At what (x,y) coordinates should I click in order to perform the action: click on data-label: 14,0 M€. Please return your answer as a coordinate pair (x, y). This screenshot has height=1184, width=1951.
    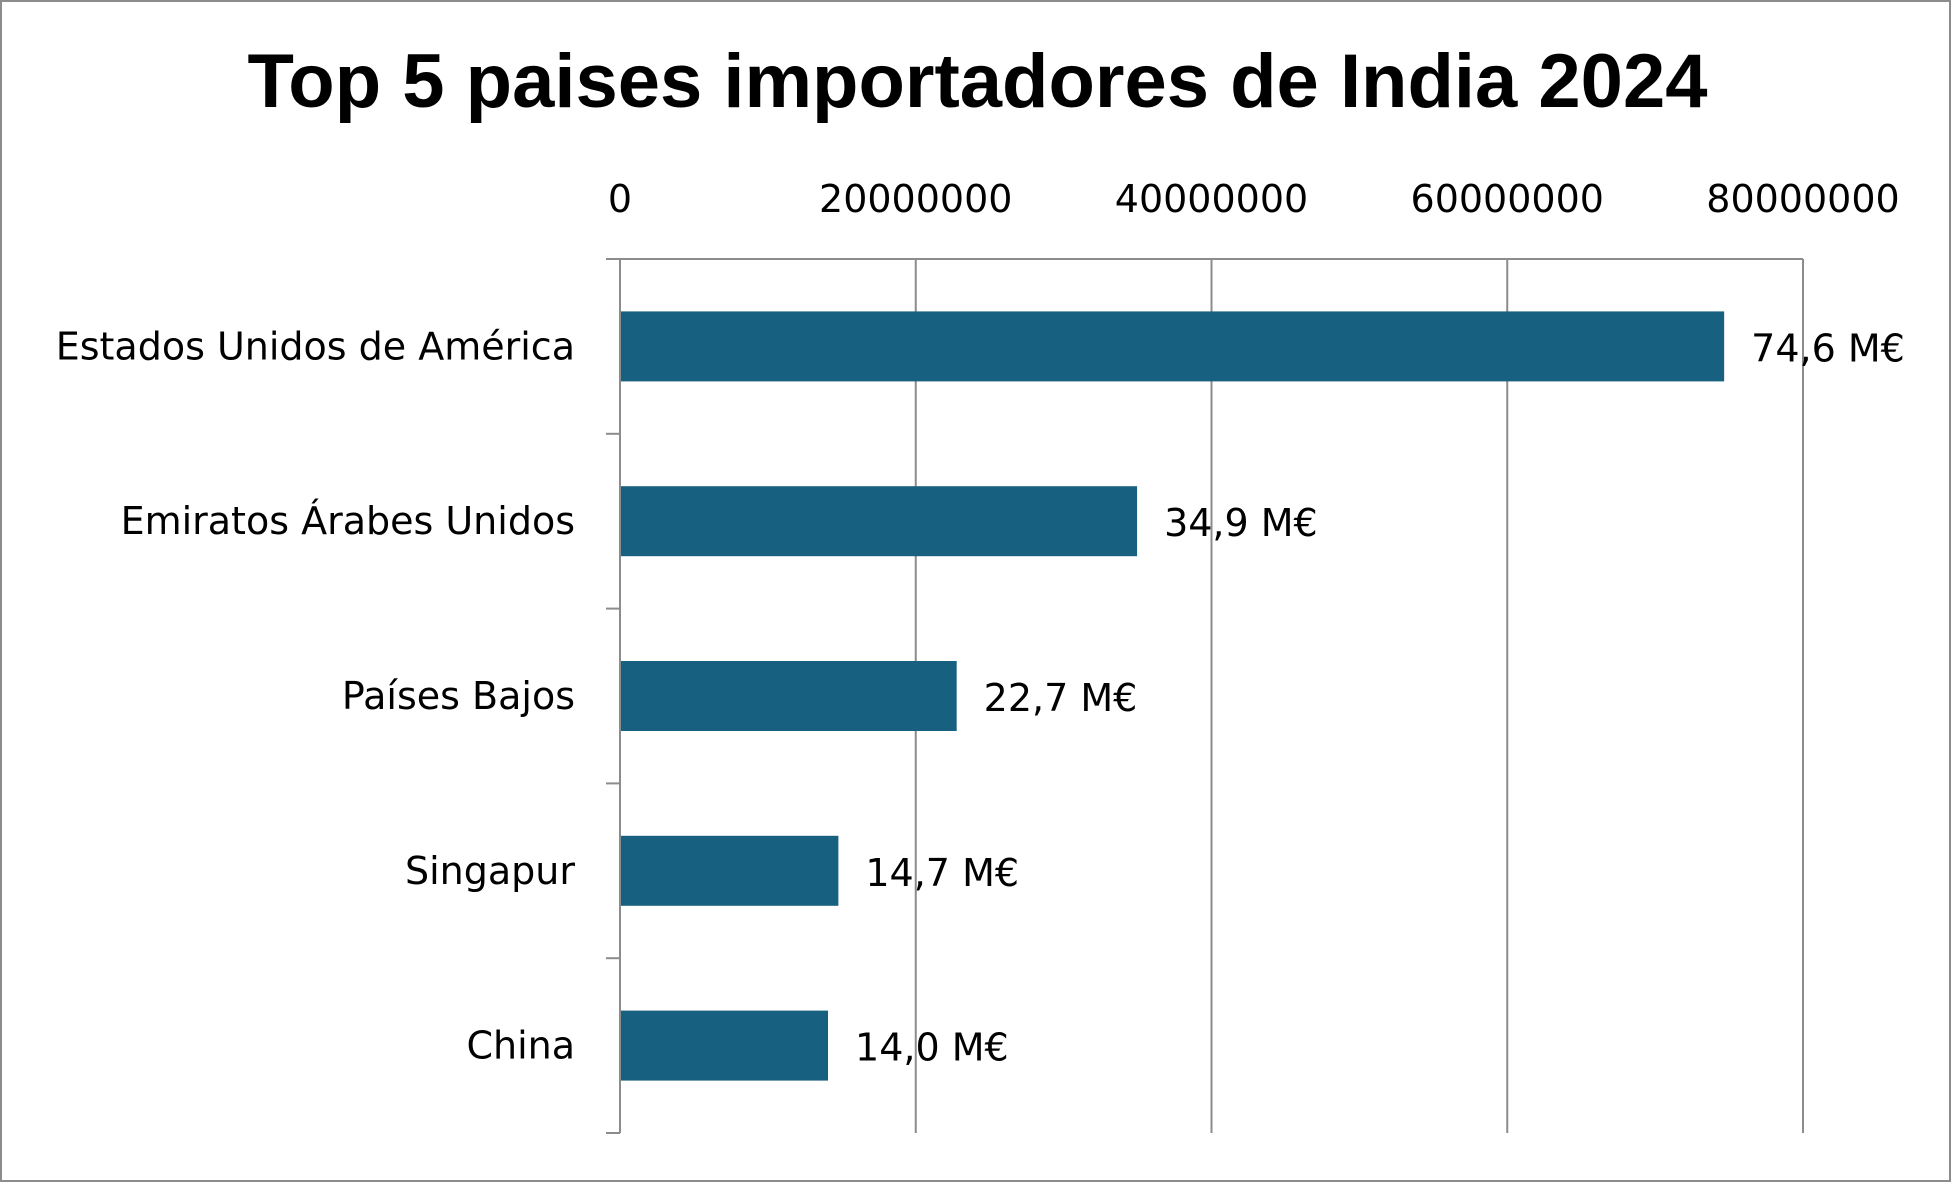
    Looking at the image, I should click on (932, 1048).